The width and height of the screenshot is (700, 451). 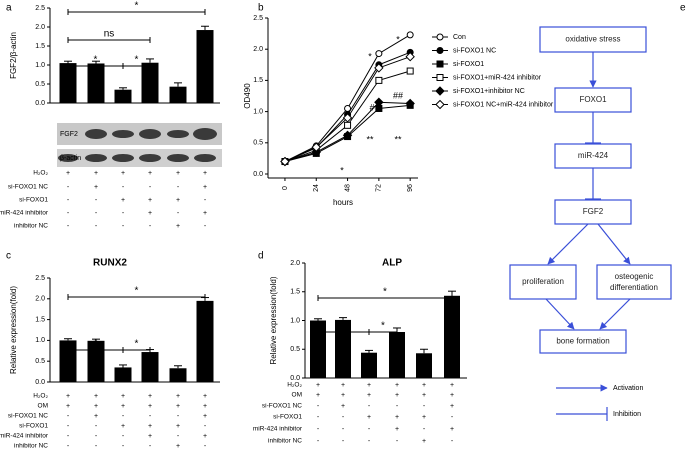 What do you see at coordinates (634, 276) in the screenshot?
I see `node-label: osteogenic` at bounding box center [634, 276].